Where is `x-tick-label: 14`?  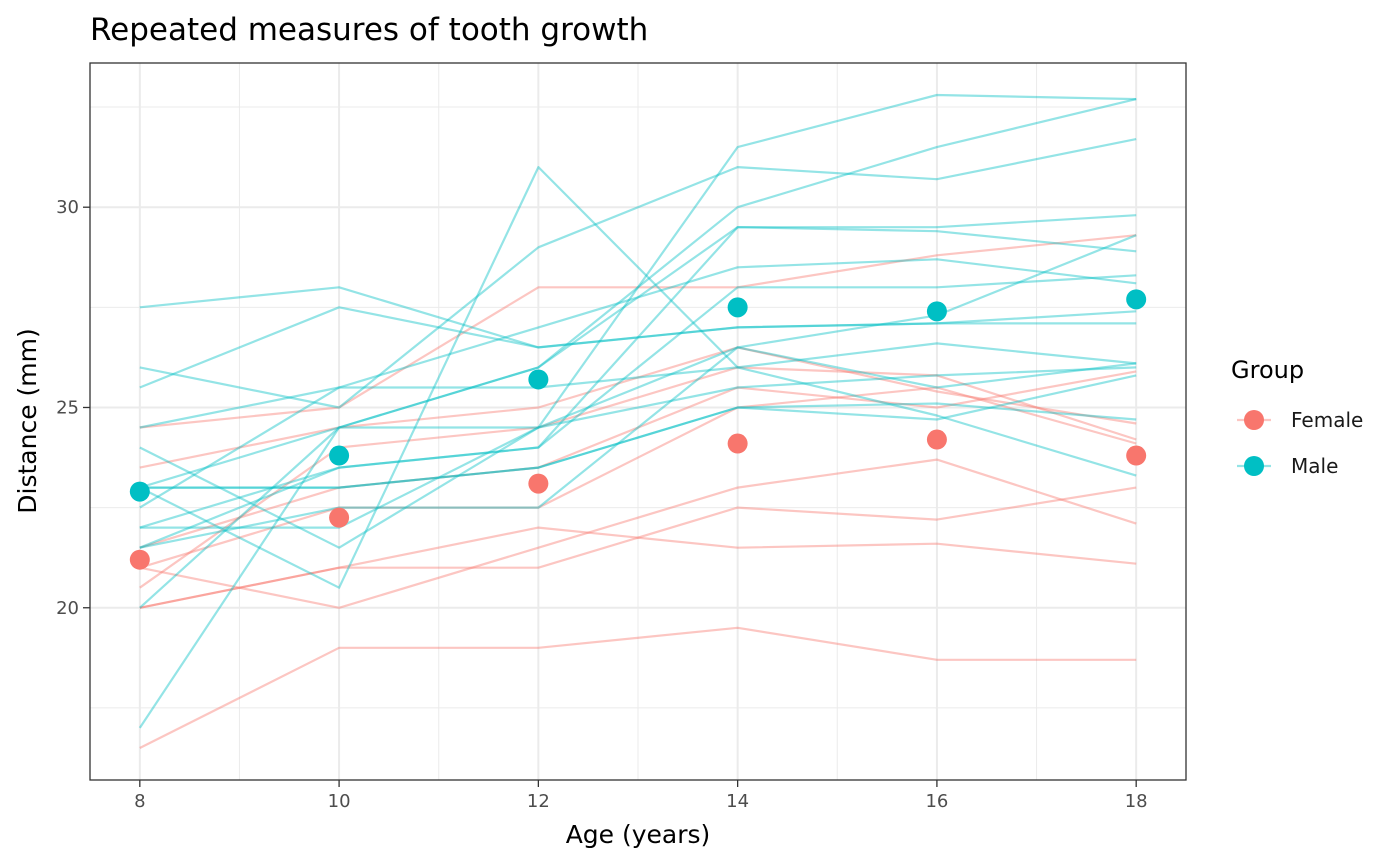
x-tick-label: 14 is located at coordinates (737, 801).